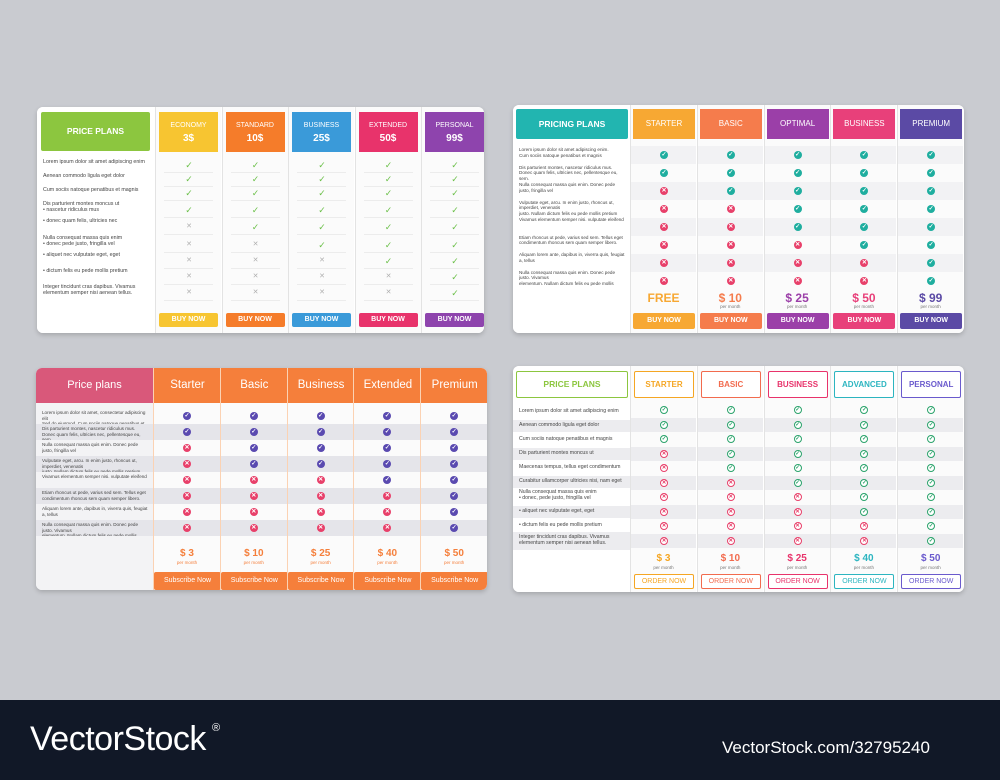 This screenshot has height=780, width=1000. What do you see at coordinates (84, 176) in the screenshot?
I see `feature-label: Aenean commodo ligula eget dolor` at bounding box center [84, 176].